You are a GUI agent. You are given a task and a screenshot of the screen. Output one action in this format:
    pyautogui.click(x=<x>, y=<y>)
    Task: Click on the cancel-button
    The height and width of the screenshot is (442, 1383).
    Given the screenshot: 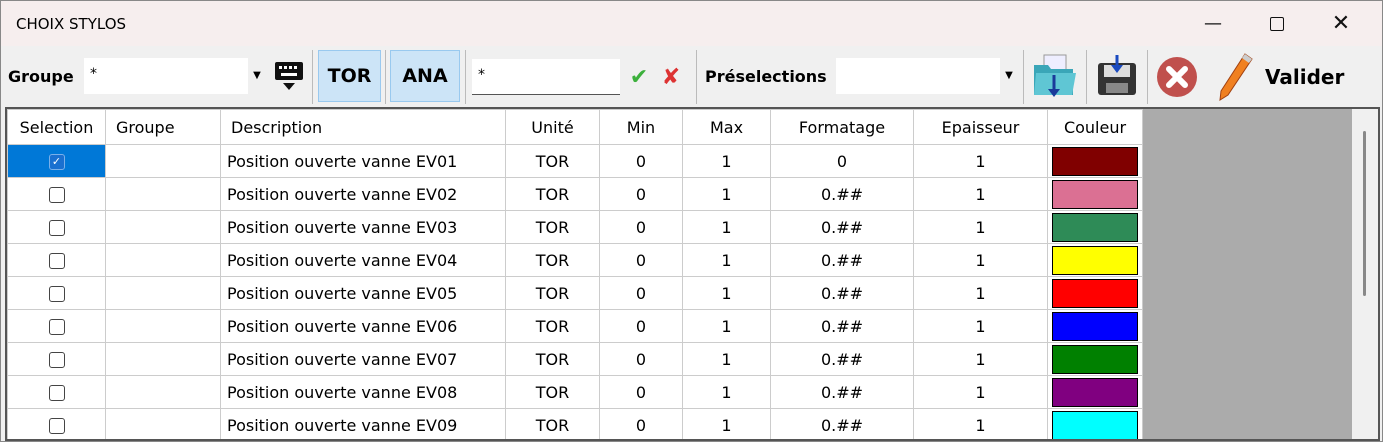 What is the action you would take?
    pyautogui.click(x=1177, y=77)
    